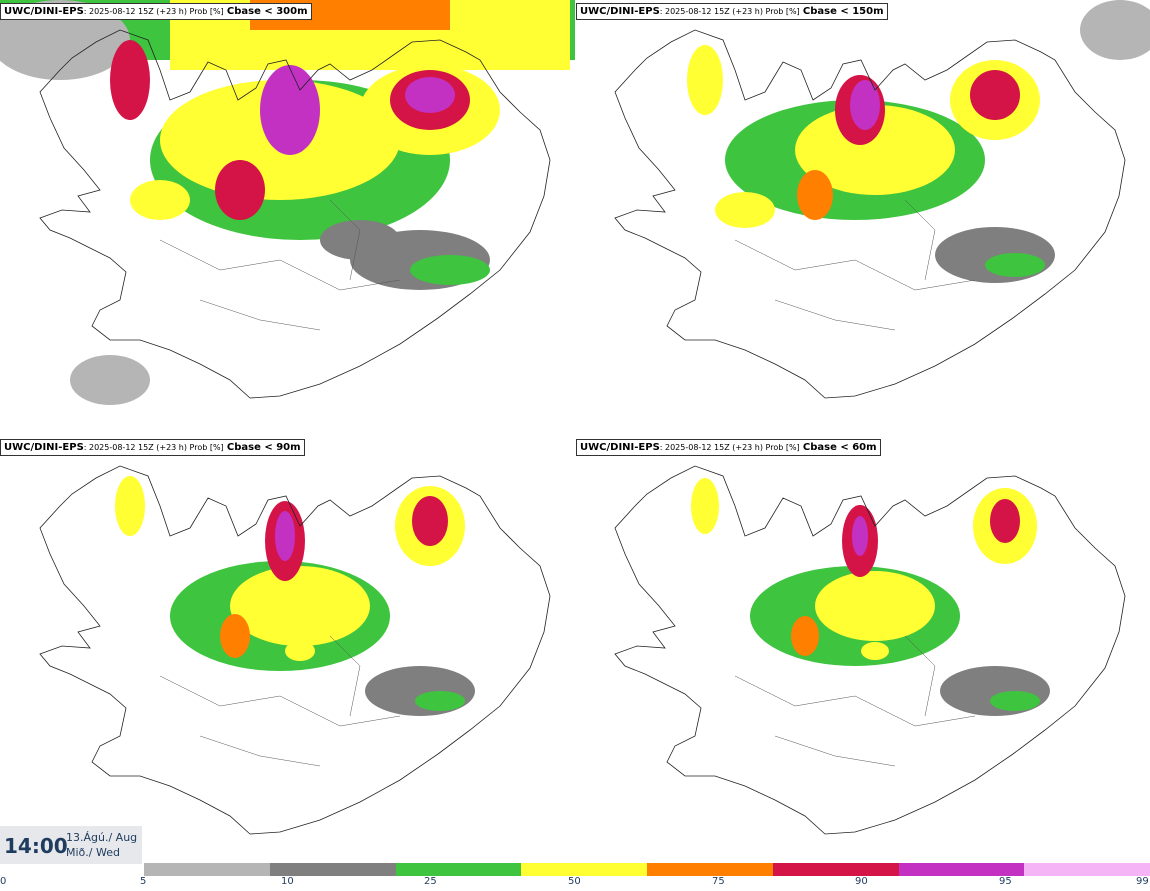  I want to click on legend-tick: 99, so click(1142, 881).